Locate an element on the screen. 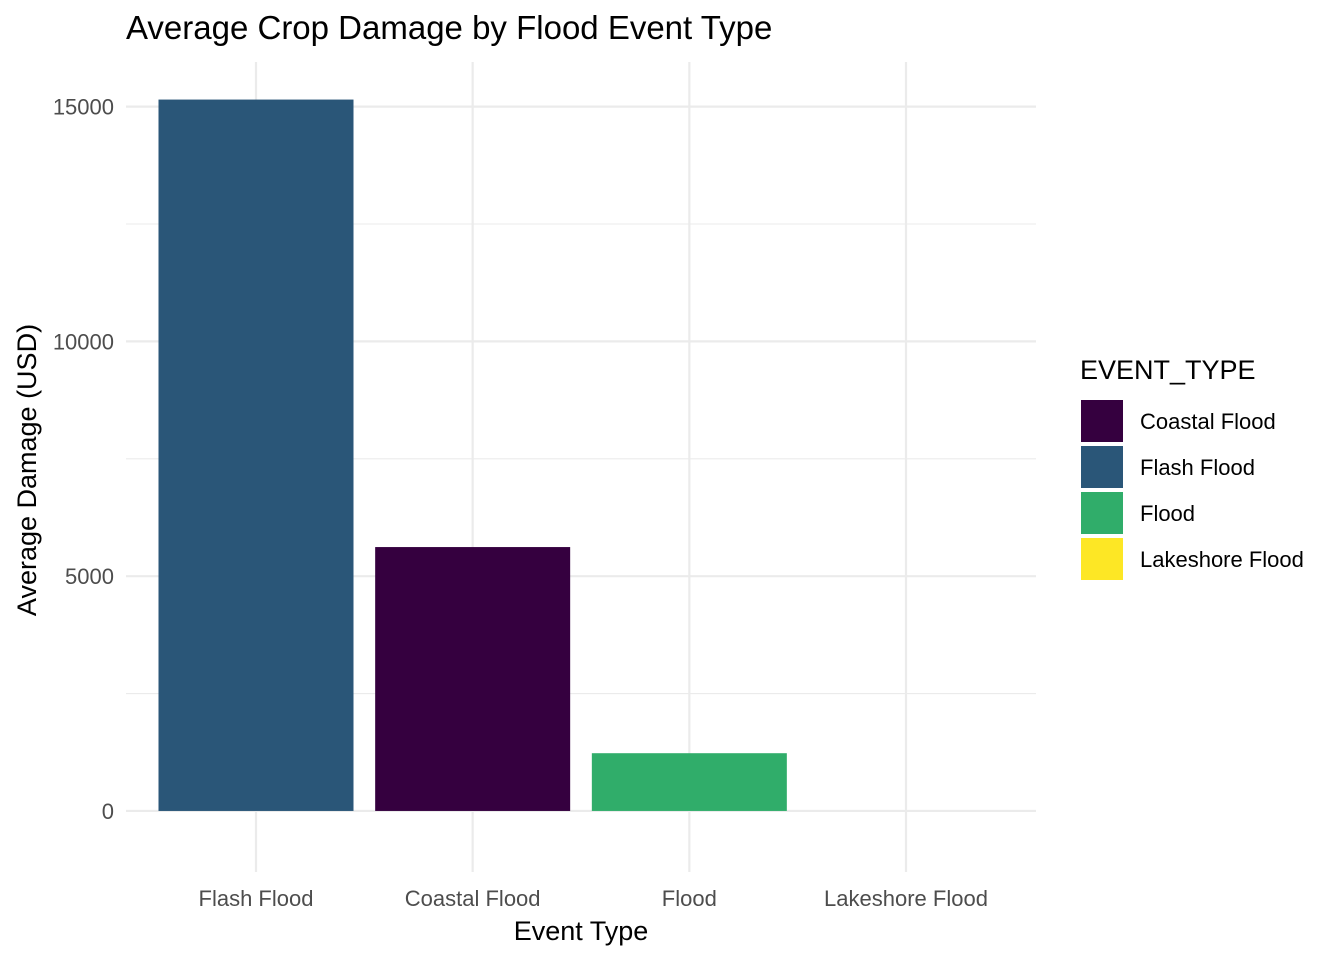 This screenshot has width=1344, height=960. x-axis-title: Event Type is located at coordinates (581, 931).